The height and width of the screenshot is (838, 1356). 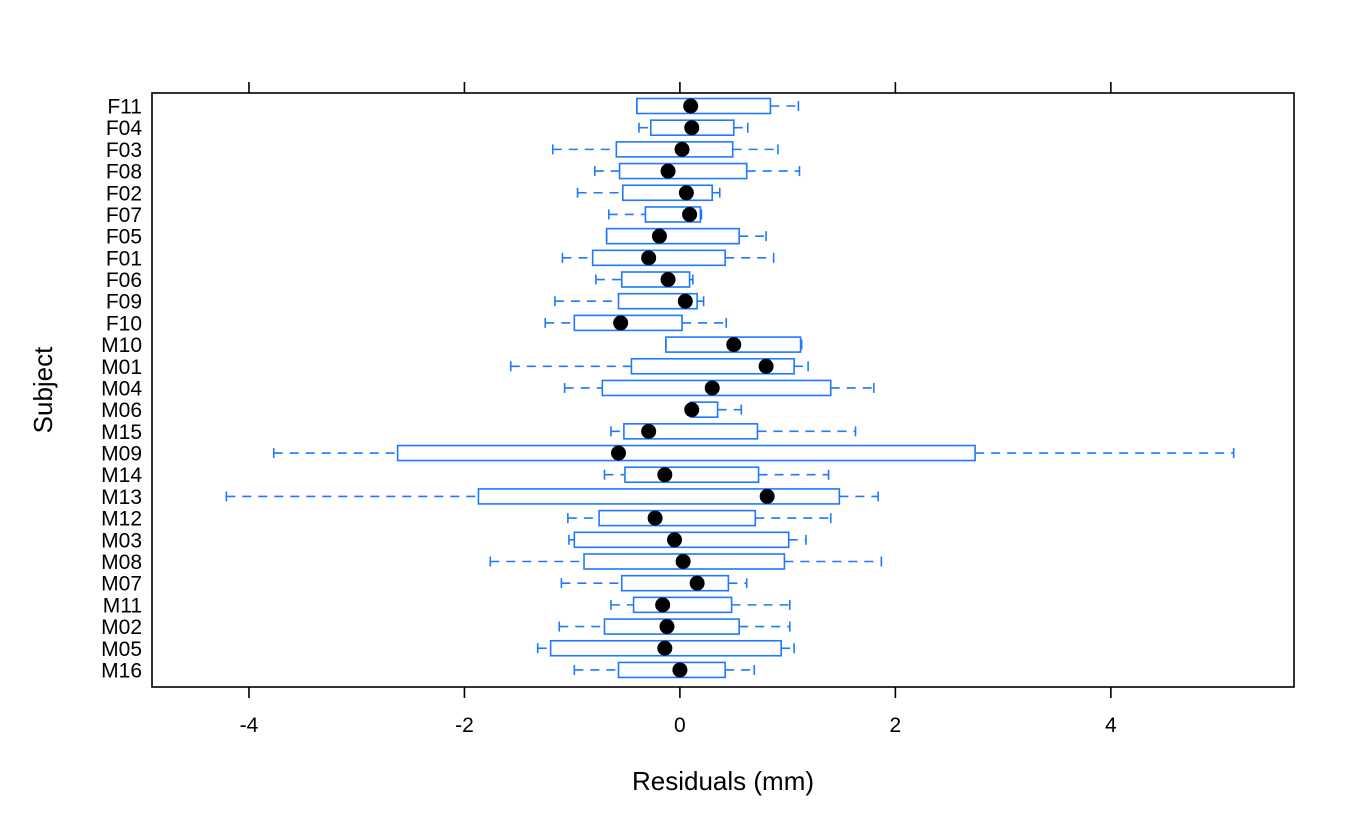 I want to click on category-label-m16: M16, so click(x=121, y=670).